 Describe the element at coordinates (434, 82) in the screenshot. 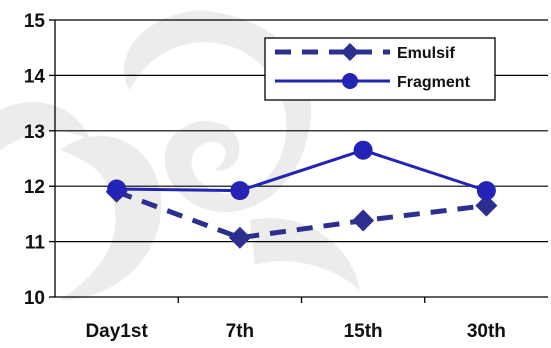

I see `legend-label-fragment: Fragment` at that location.